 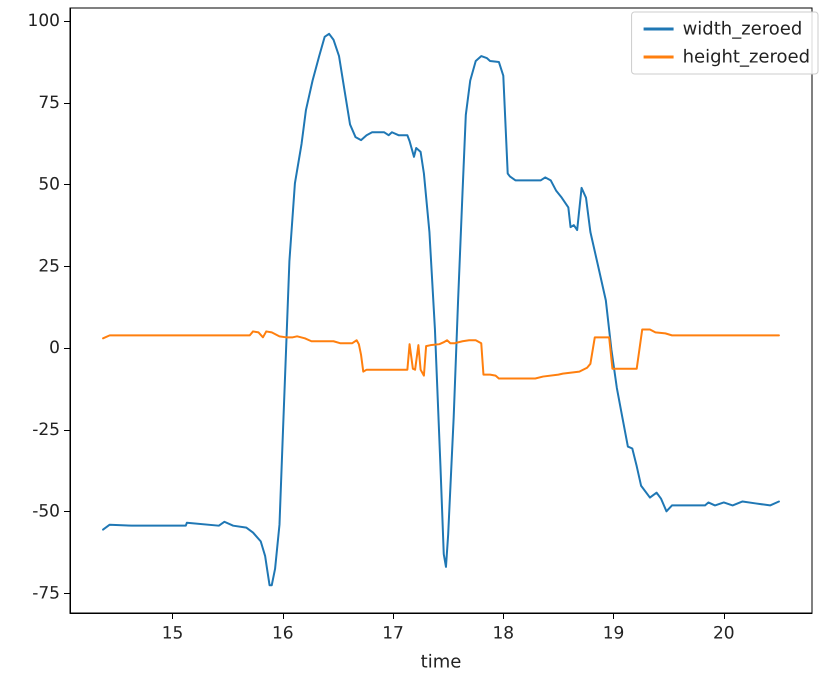 I want to click on y-tick-label: 50, so click(x=49, y=184).